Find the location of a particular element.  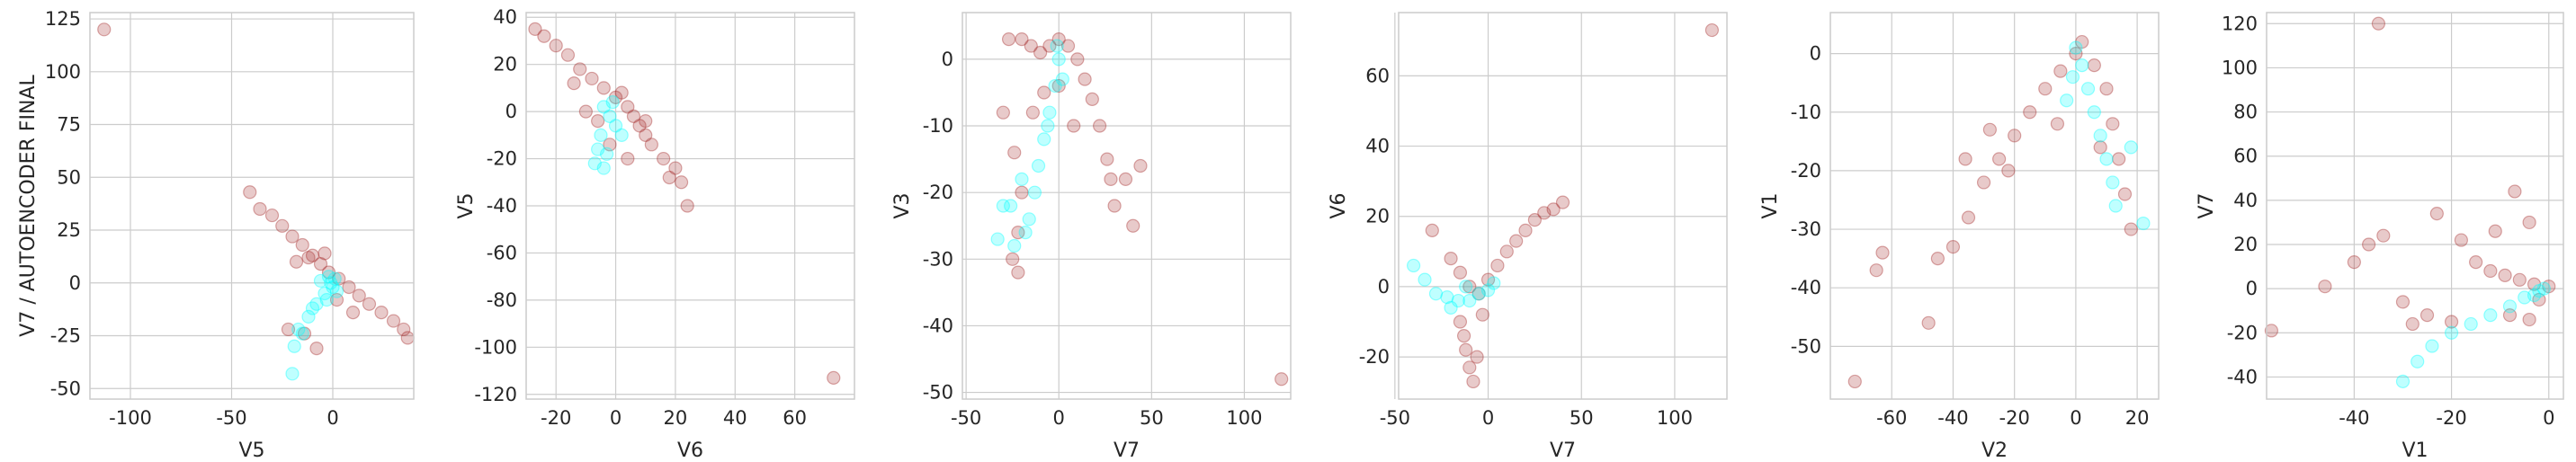

y-tick-label: 0 is located at coordinates (75, 283).